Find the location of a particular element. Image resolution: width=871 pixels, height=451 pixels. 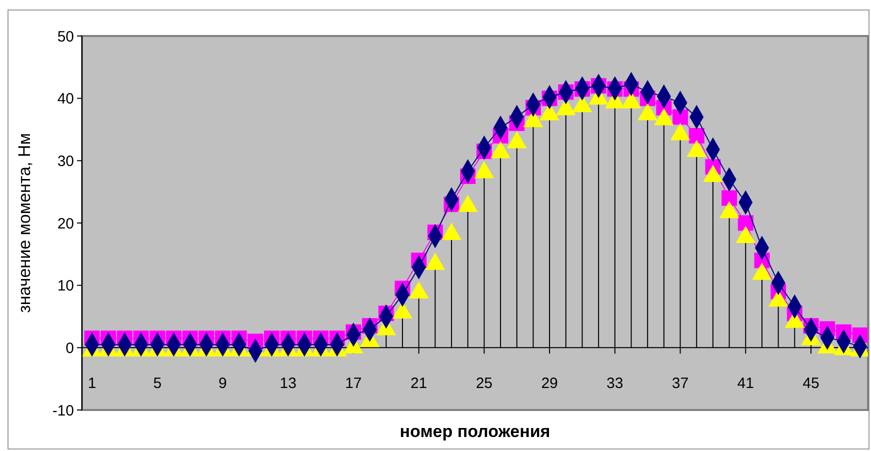

x-tick-label: 25 is located at coordinates (484, 383).